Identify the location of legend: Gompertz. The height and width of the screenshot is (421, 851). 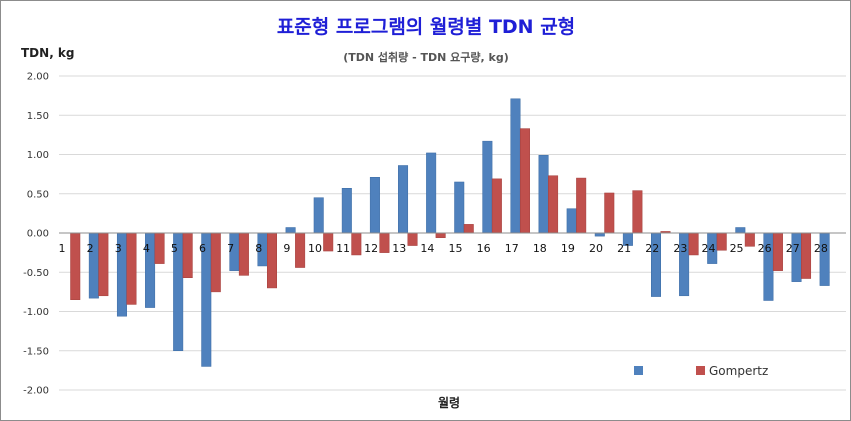
(701, 371).